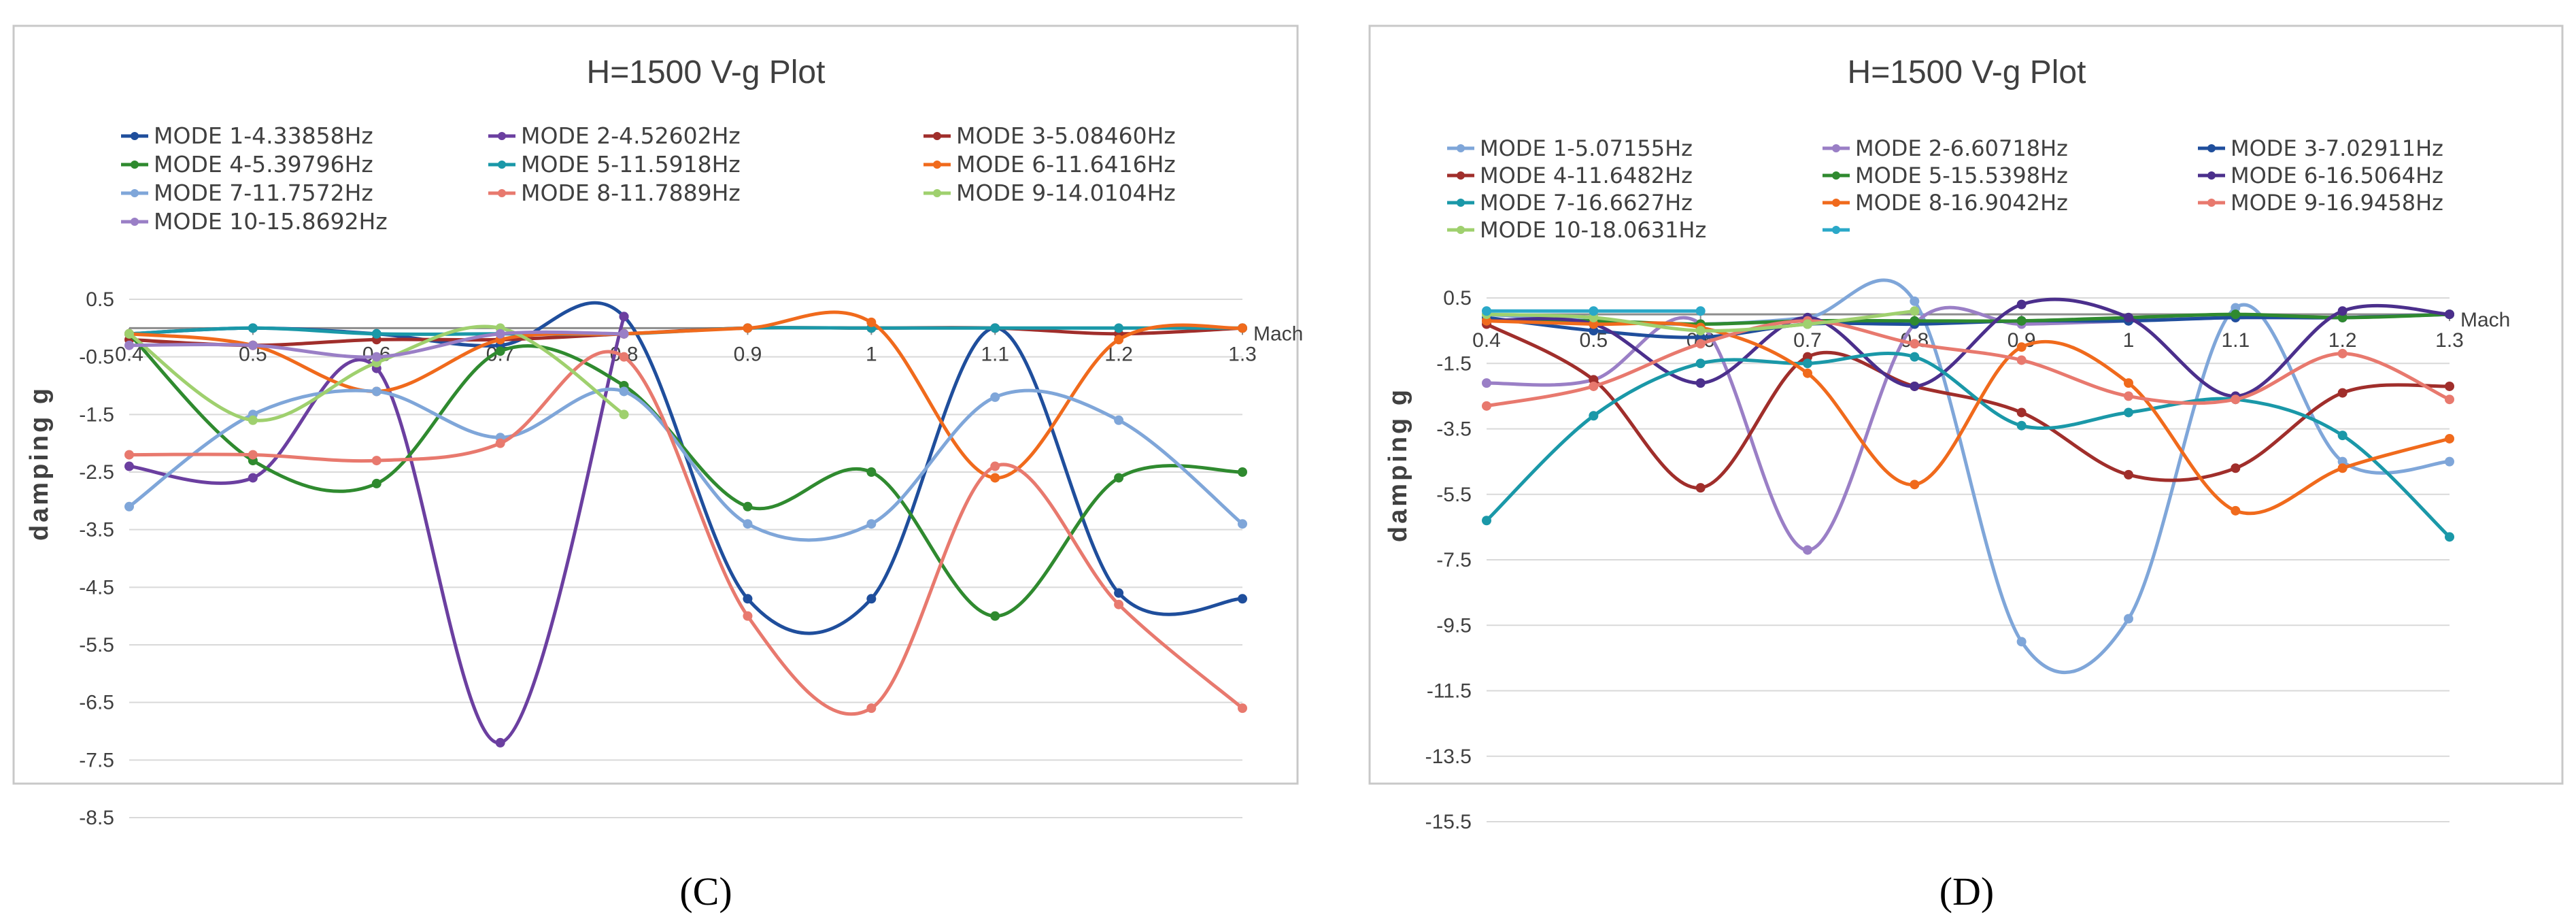 The width and height of the screenshot is (2576, 921). Describe the element at coordinates (1586, 148) in the screenshot. I see `legend-label: MODE 1-5.07155Hz` at that location.